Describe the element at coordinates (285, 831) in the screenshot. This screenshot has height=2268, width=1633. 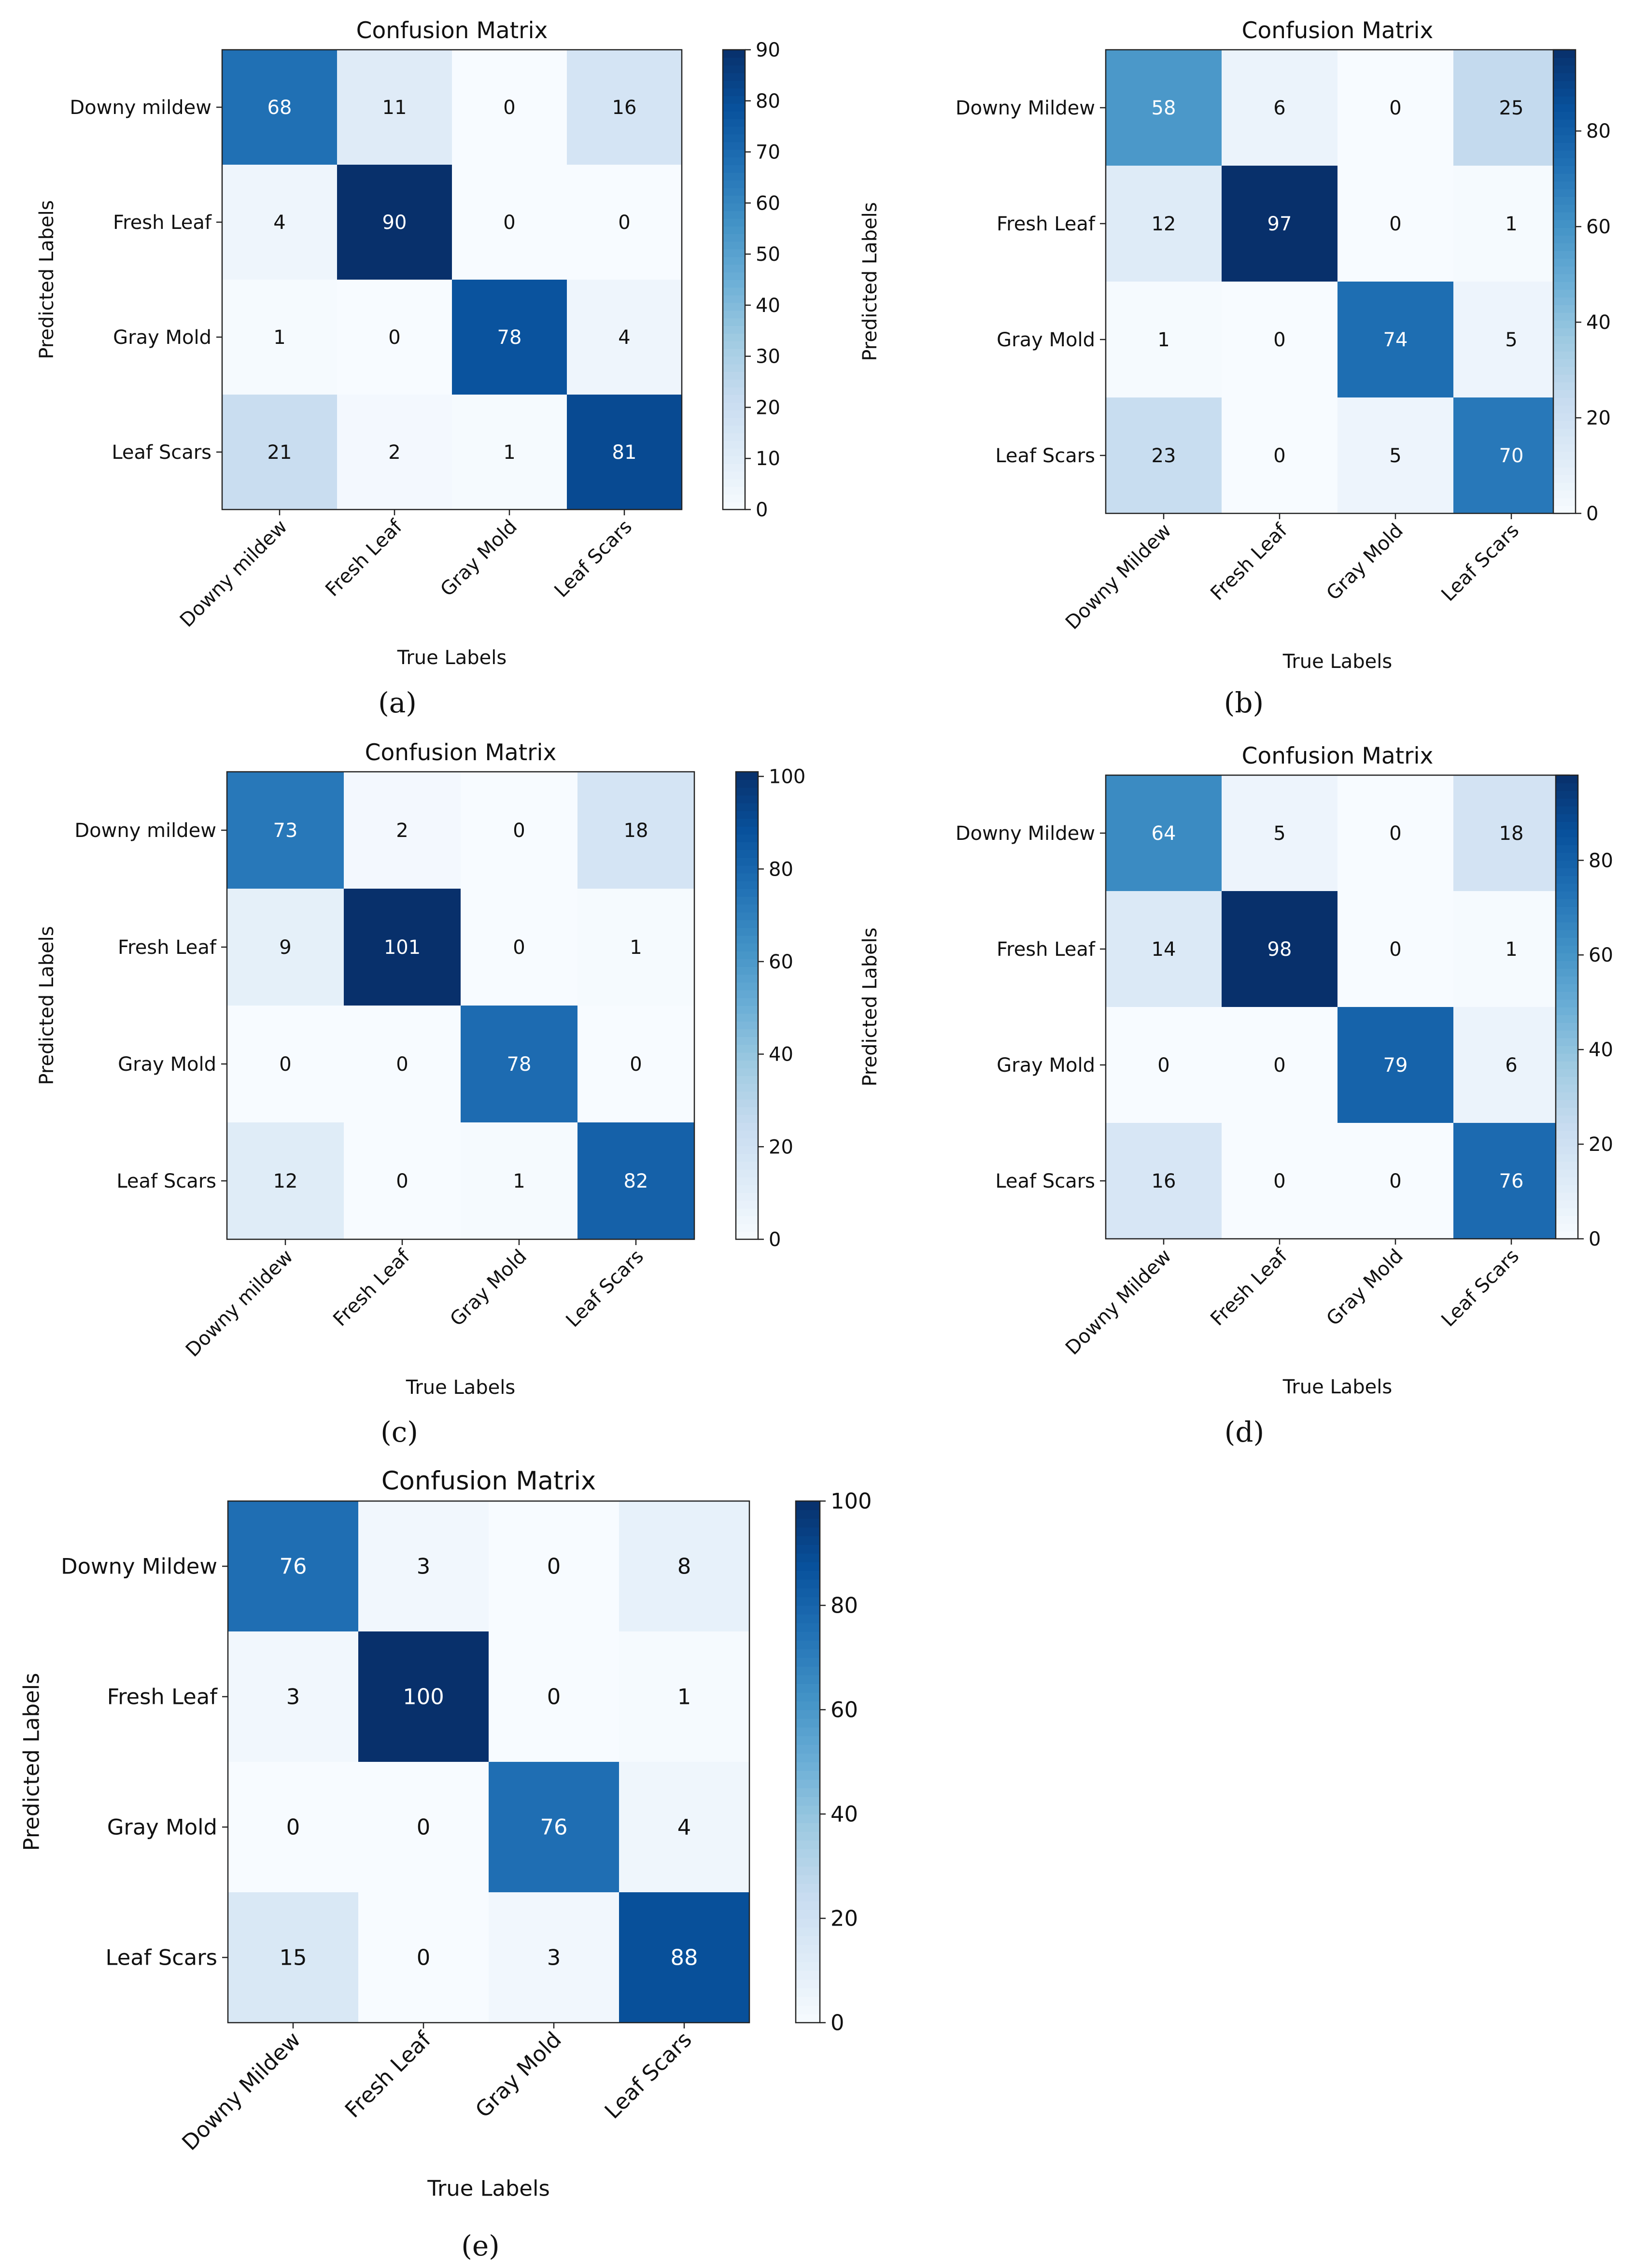
I see `cell-value: 73` at that location.